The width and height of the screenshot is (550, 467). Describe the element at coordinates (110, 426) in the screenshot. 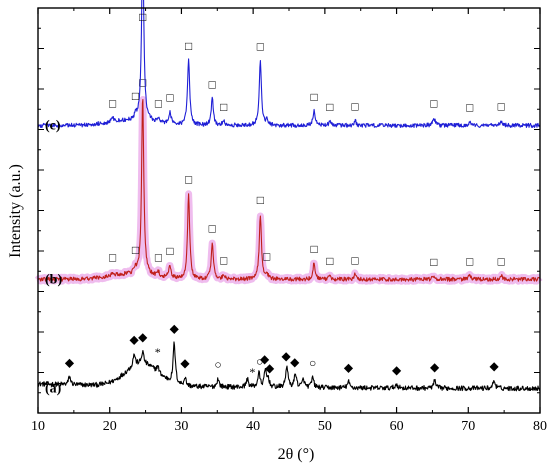

I see `x-tick-label: 20` at that location.